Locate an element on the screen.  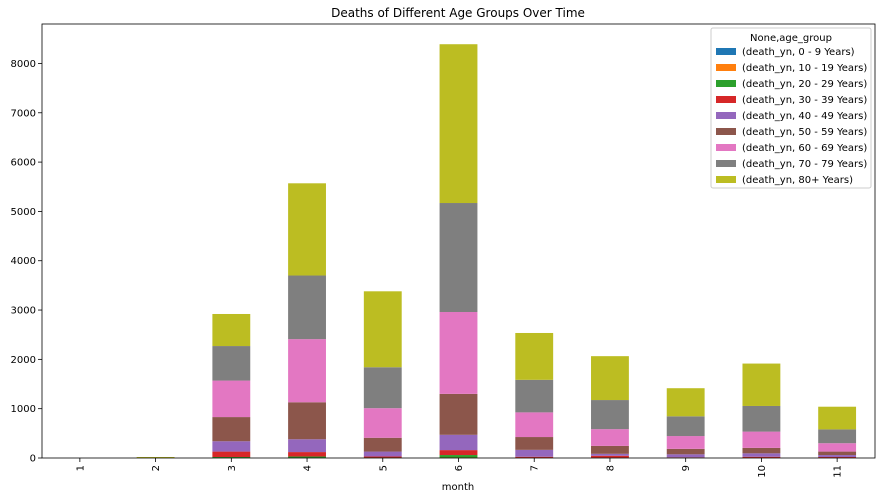
legend-label-5: (death_yn, 50 - 59 Years) is located at coordinates (804, 132).